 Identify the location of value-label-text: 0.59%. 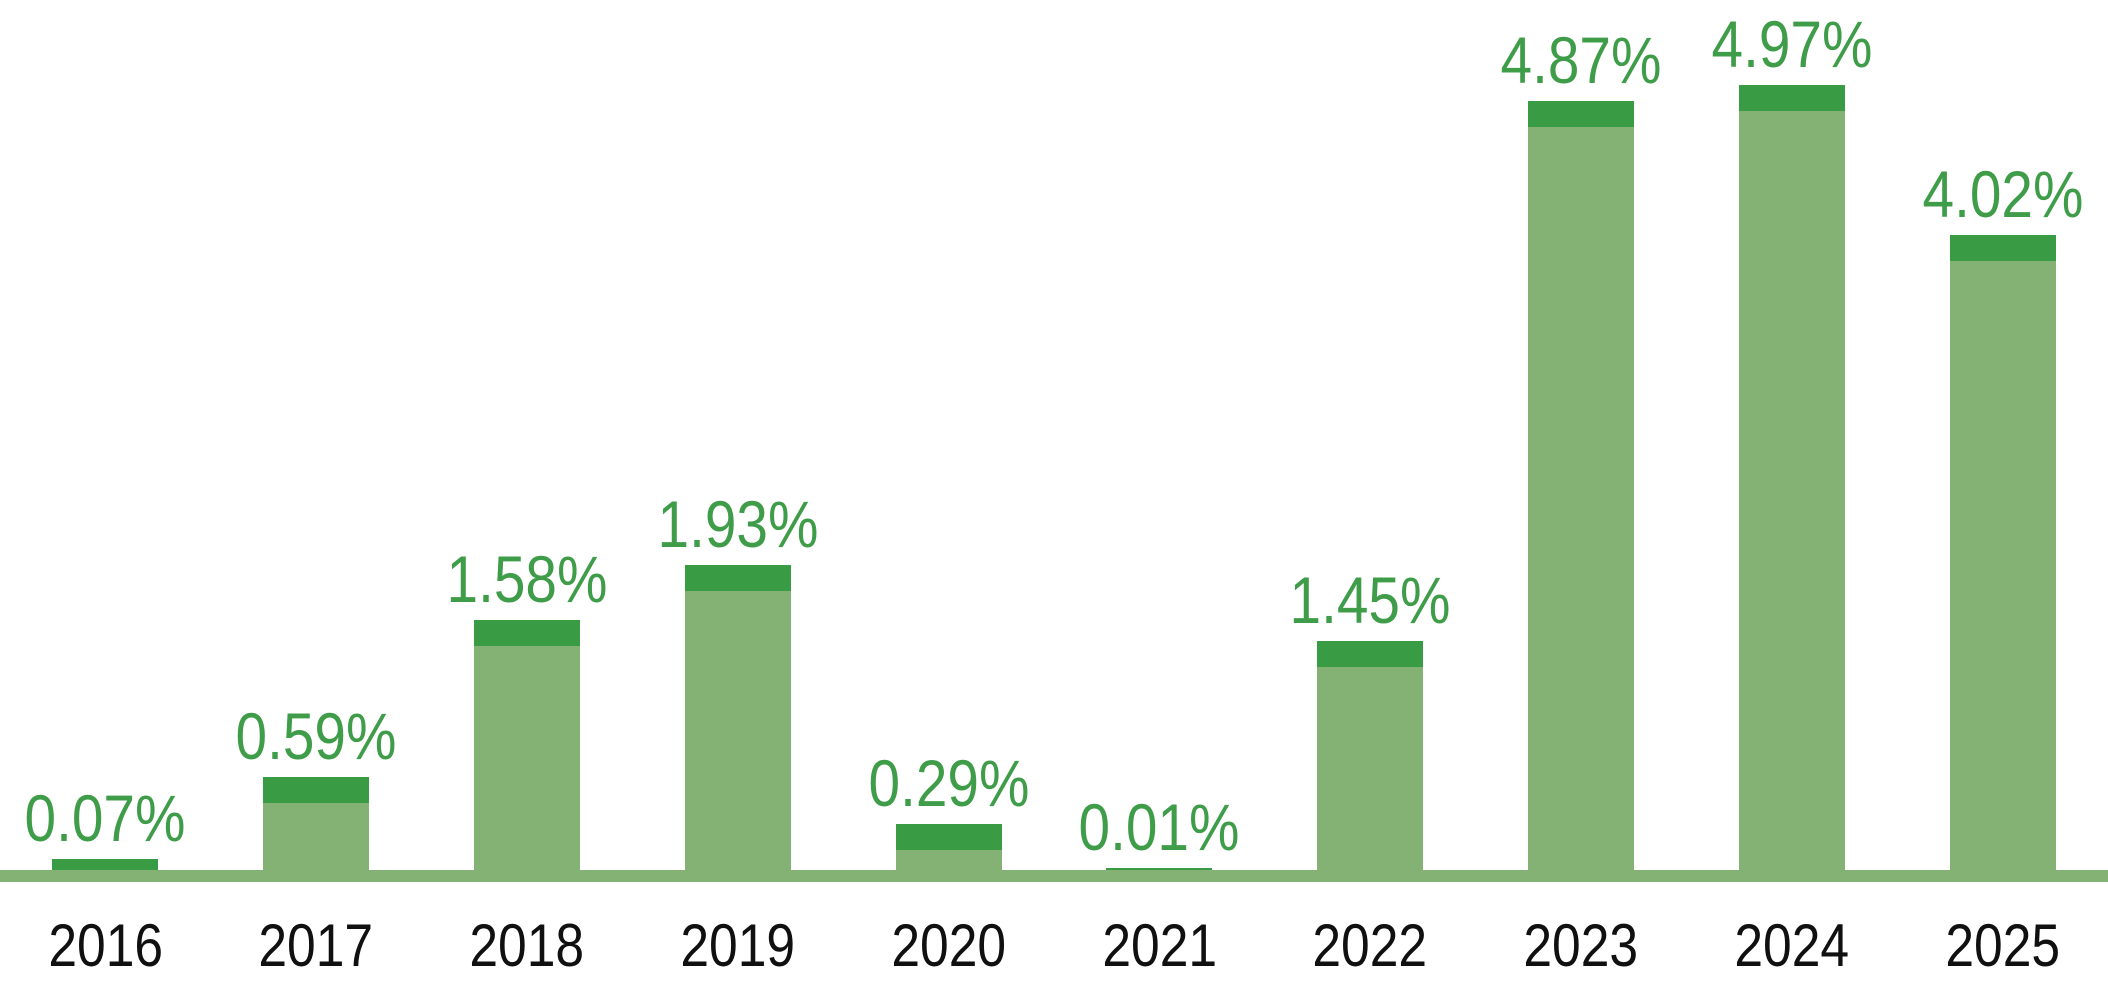
(316, 735).